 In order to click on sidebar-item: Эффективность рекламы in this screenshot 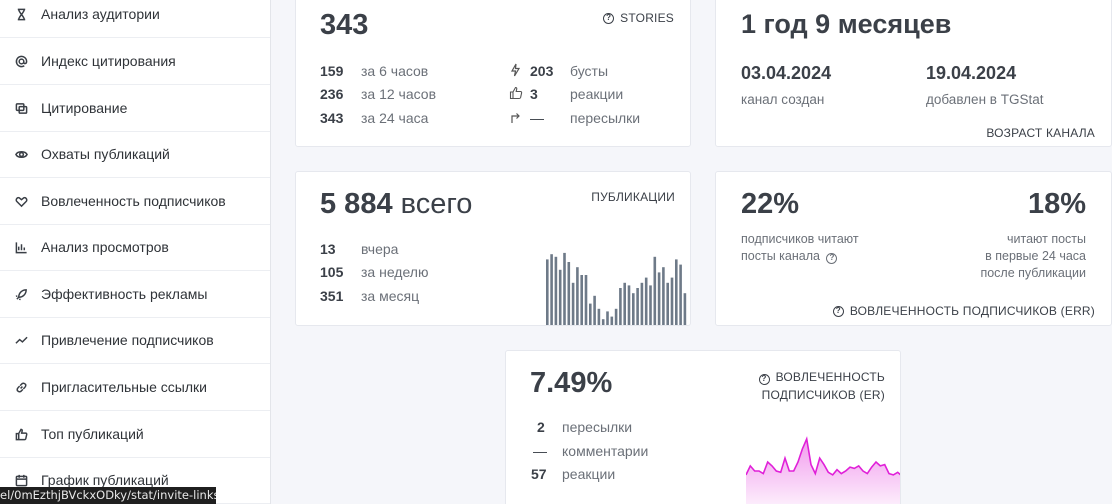, I will do `click(135, 294)`.